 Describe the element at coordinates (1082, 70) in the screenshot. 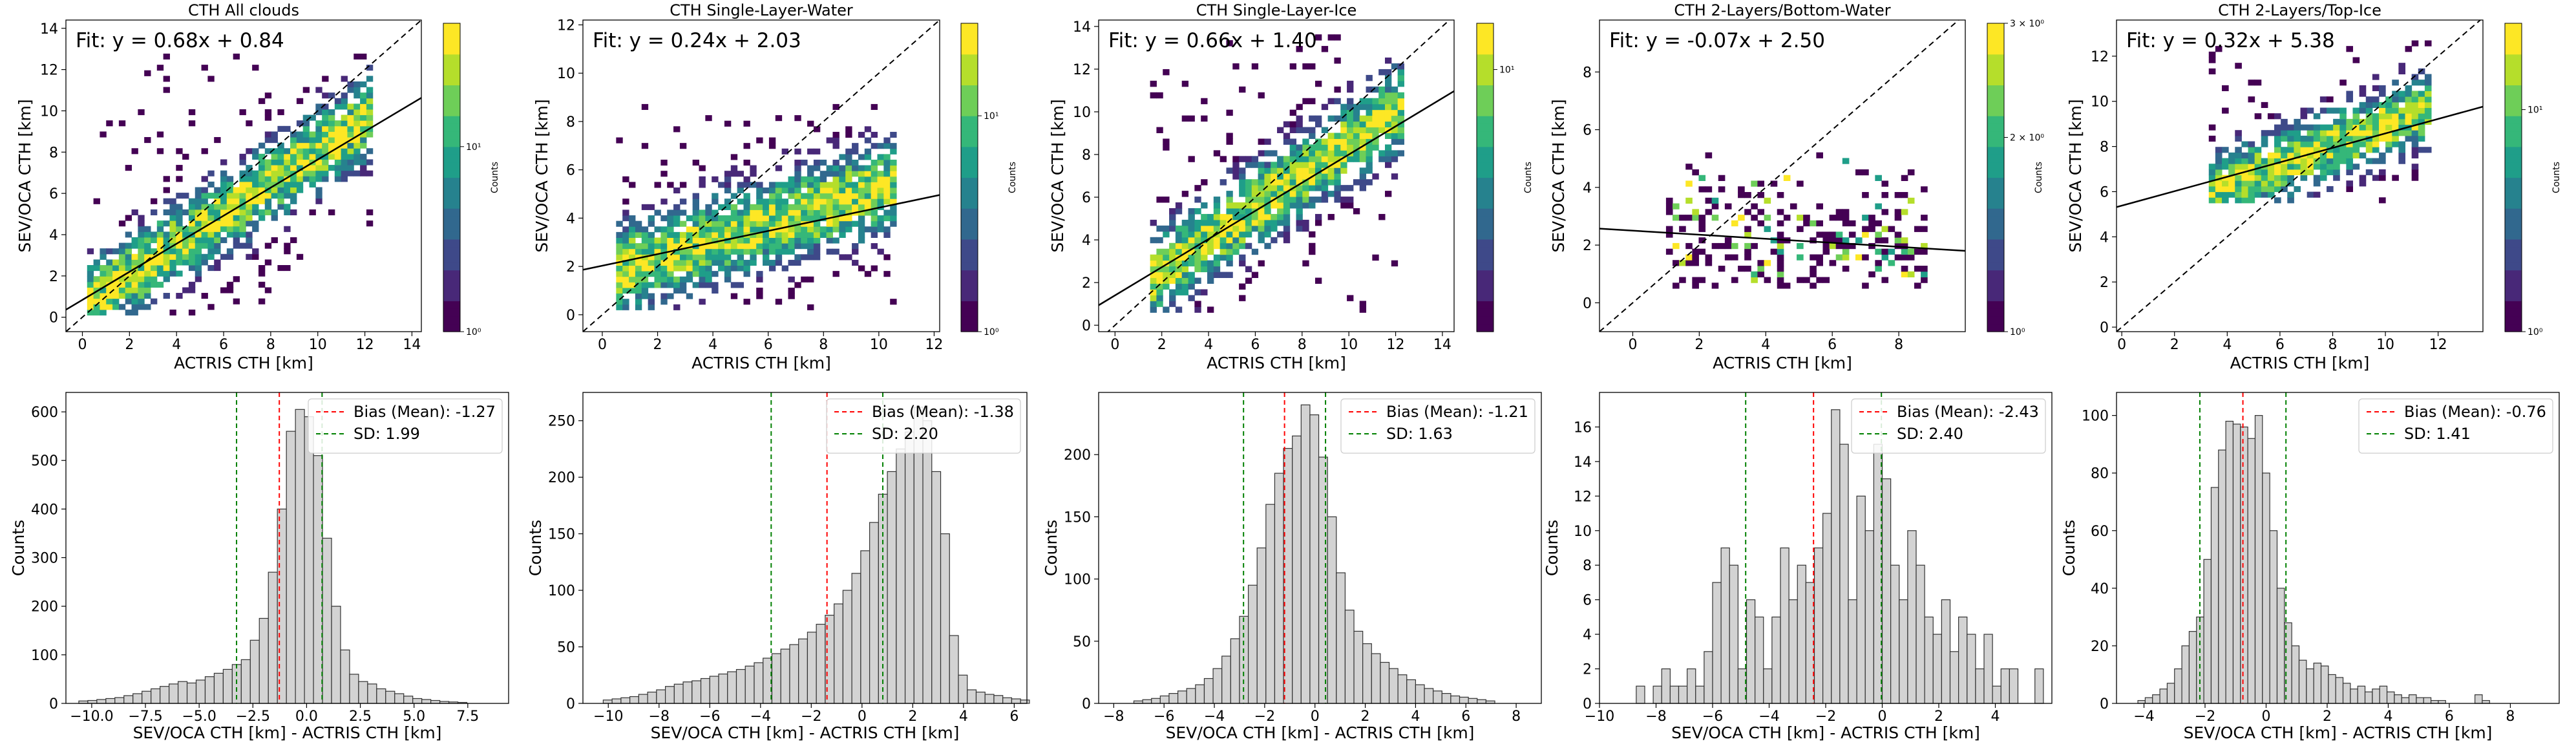

I see `y-tick-label: 12` at that location.